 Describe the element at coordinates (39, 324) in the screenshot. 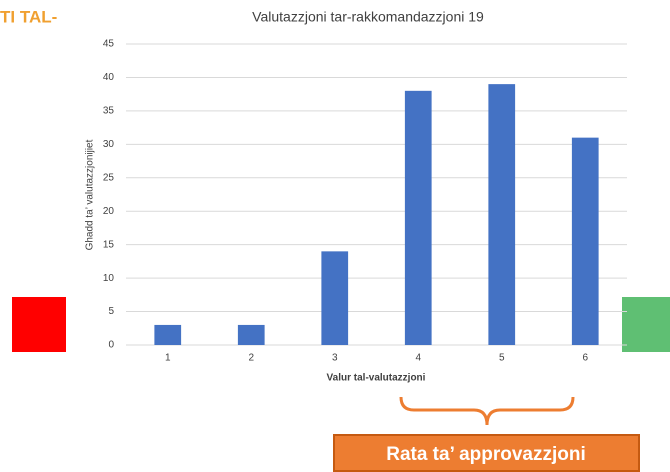

I see `red-square` at that location.